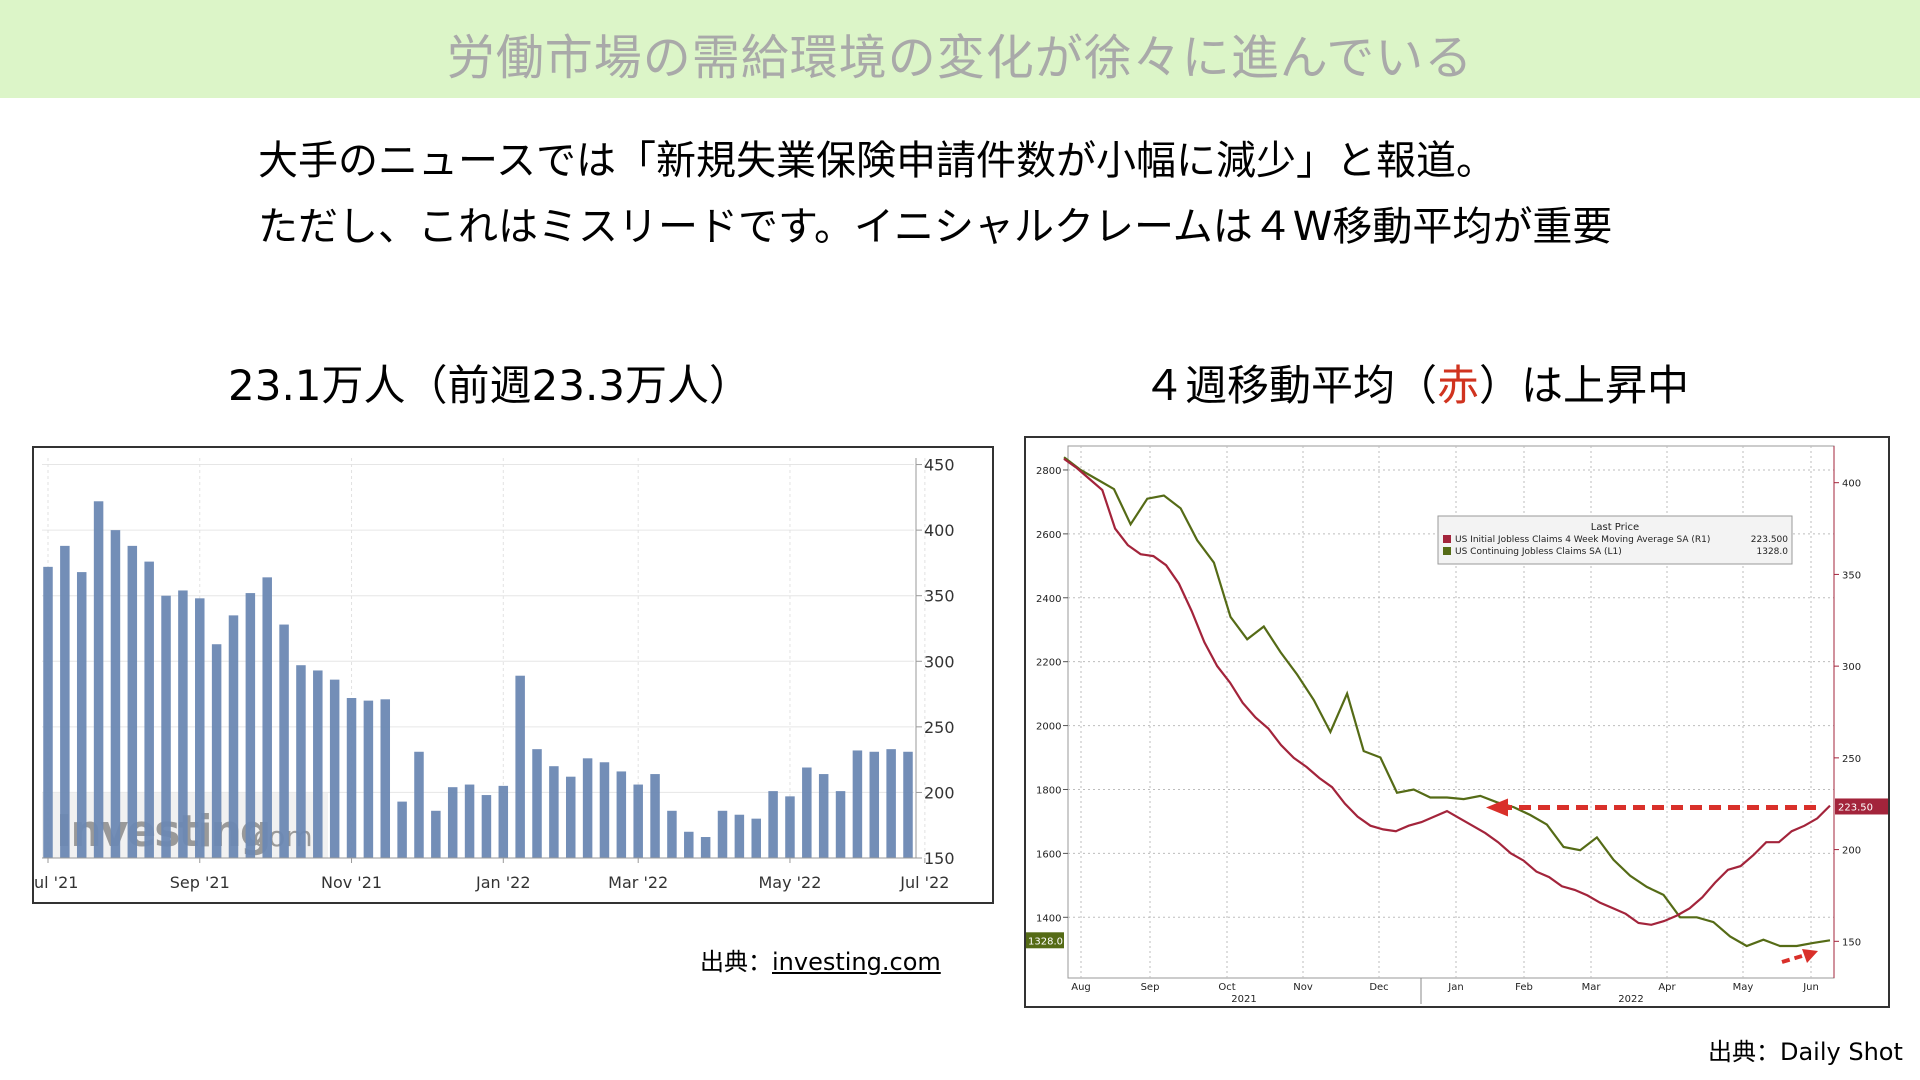 This screenshot has width=1920, height=1080. Describe the element at coordinates (1769, 540) in the screenshot. I see `legend-value: 223.500` at that location.